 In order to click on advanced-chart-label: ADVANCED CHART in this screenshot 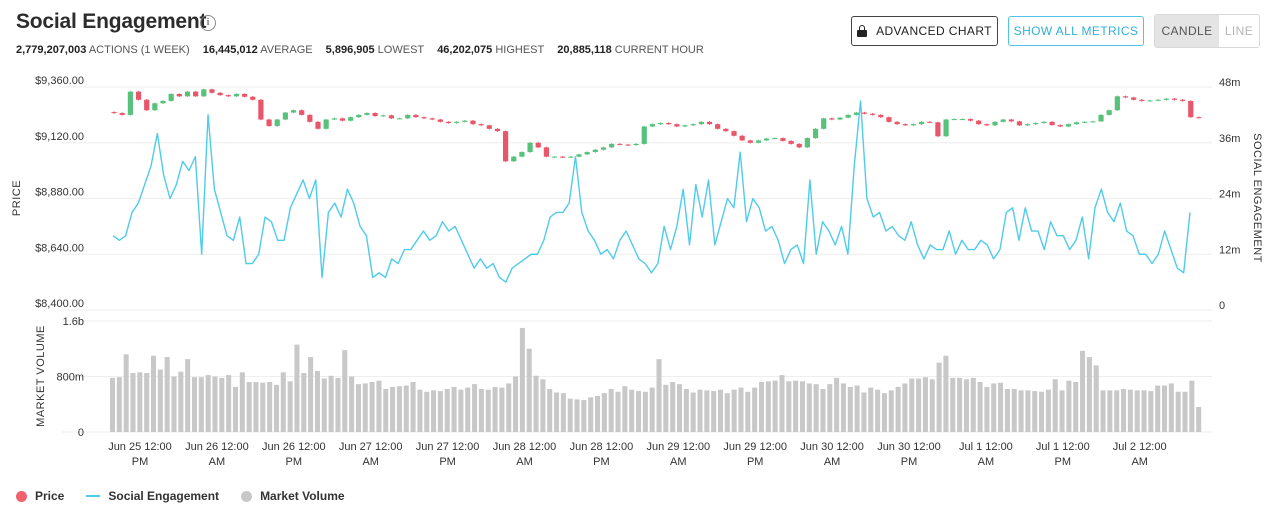, I will do `click(934, 31)`.